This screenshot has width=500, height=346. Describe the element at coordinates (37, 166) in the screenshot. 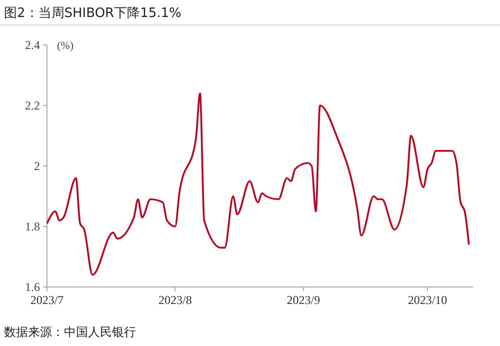

I see `y-tick-label: 2` at that location.